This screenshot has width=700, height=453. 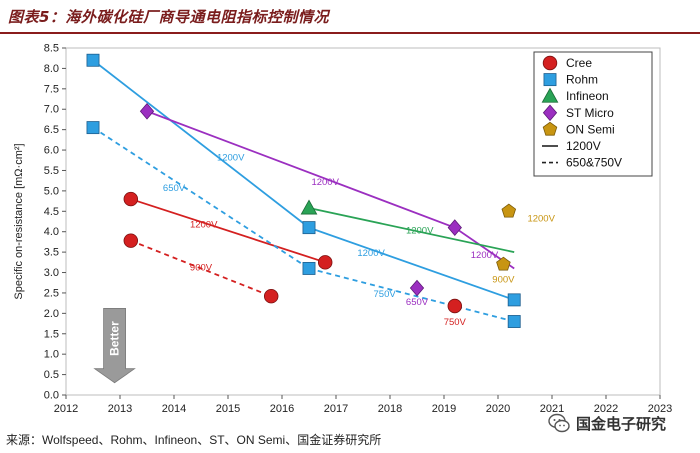 What do you see at coordinates (51, 273) in the screenshot?
I see `y-tick-label: 3.0` at bounding box center [51, 273].